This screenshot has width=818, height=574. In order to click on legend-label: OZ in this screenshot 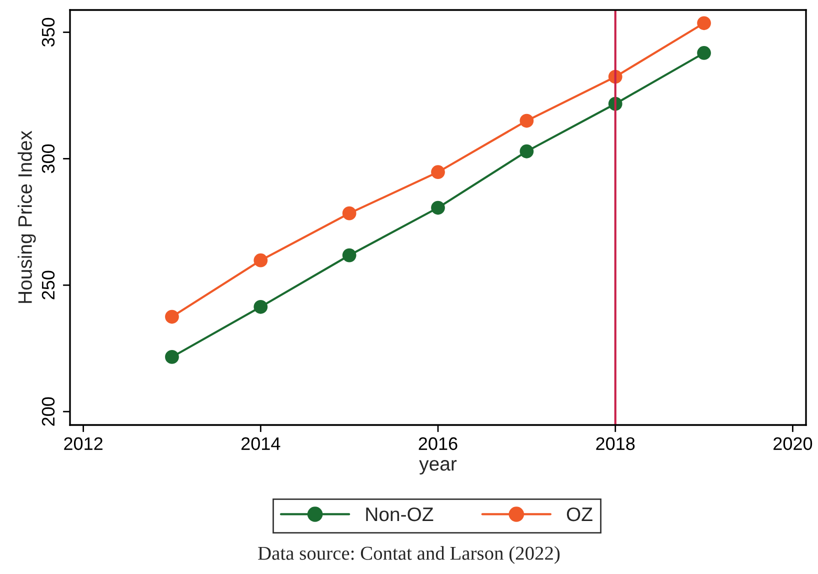, I will do `click(579, 514)`.